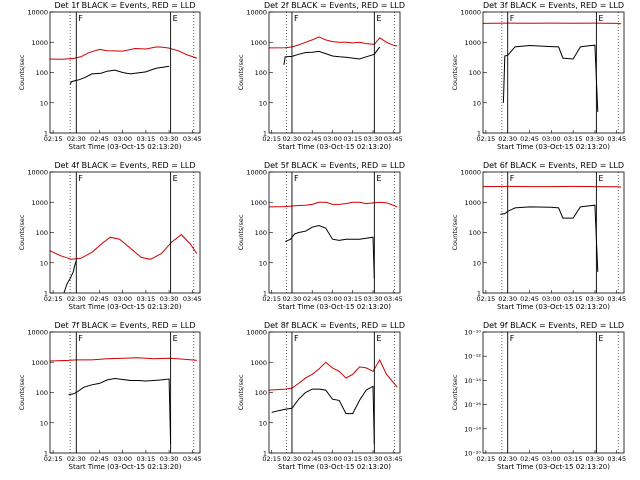 This screenshot has height=480, width=640. I want to click on panel-title: Det 6f BLACK = Events, RED = LLD, so click(553, 165).